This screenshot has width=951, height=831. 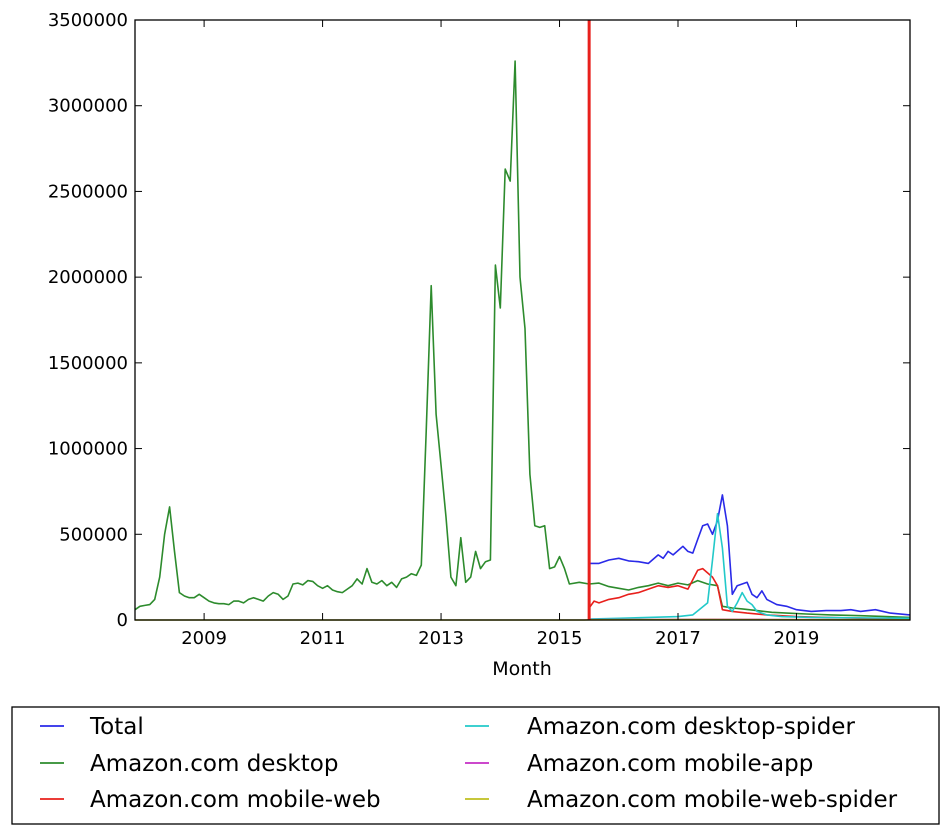 I want to click on legend-entry-label: Amazon.com desktop-spider, so click(x=691, y=727).